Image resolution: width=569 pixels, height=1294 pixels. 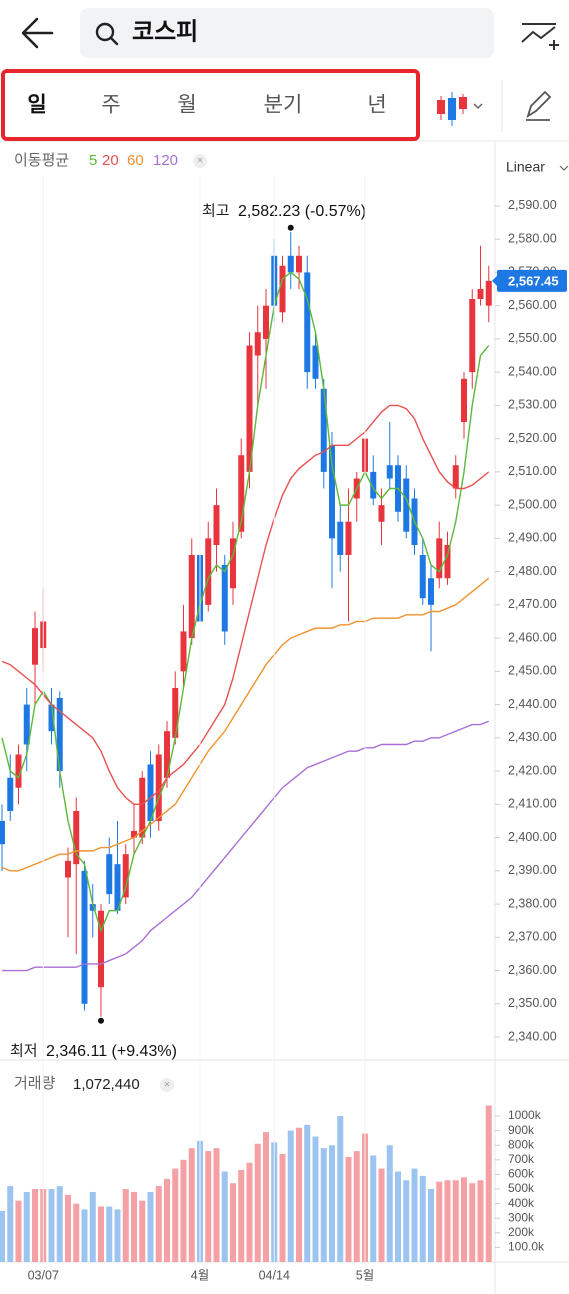 What do you see at coordinates (525, 167) in the screenshot?
I see `scale-label: Linear` at bounding box center [525, 167].